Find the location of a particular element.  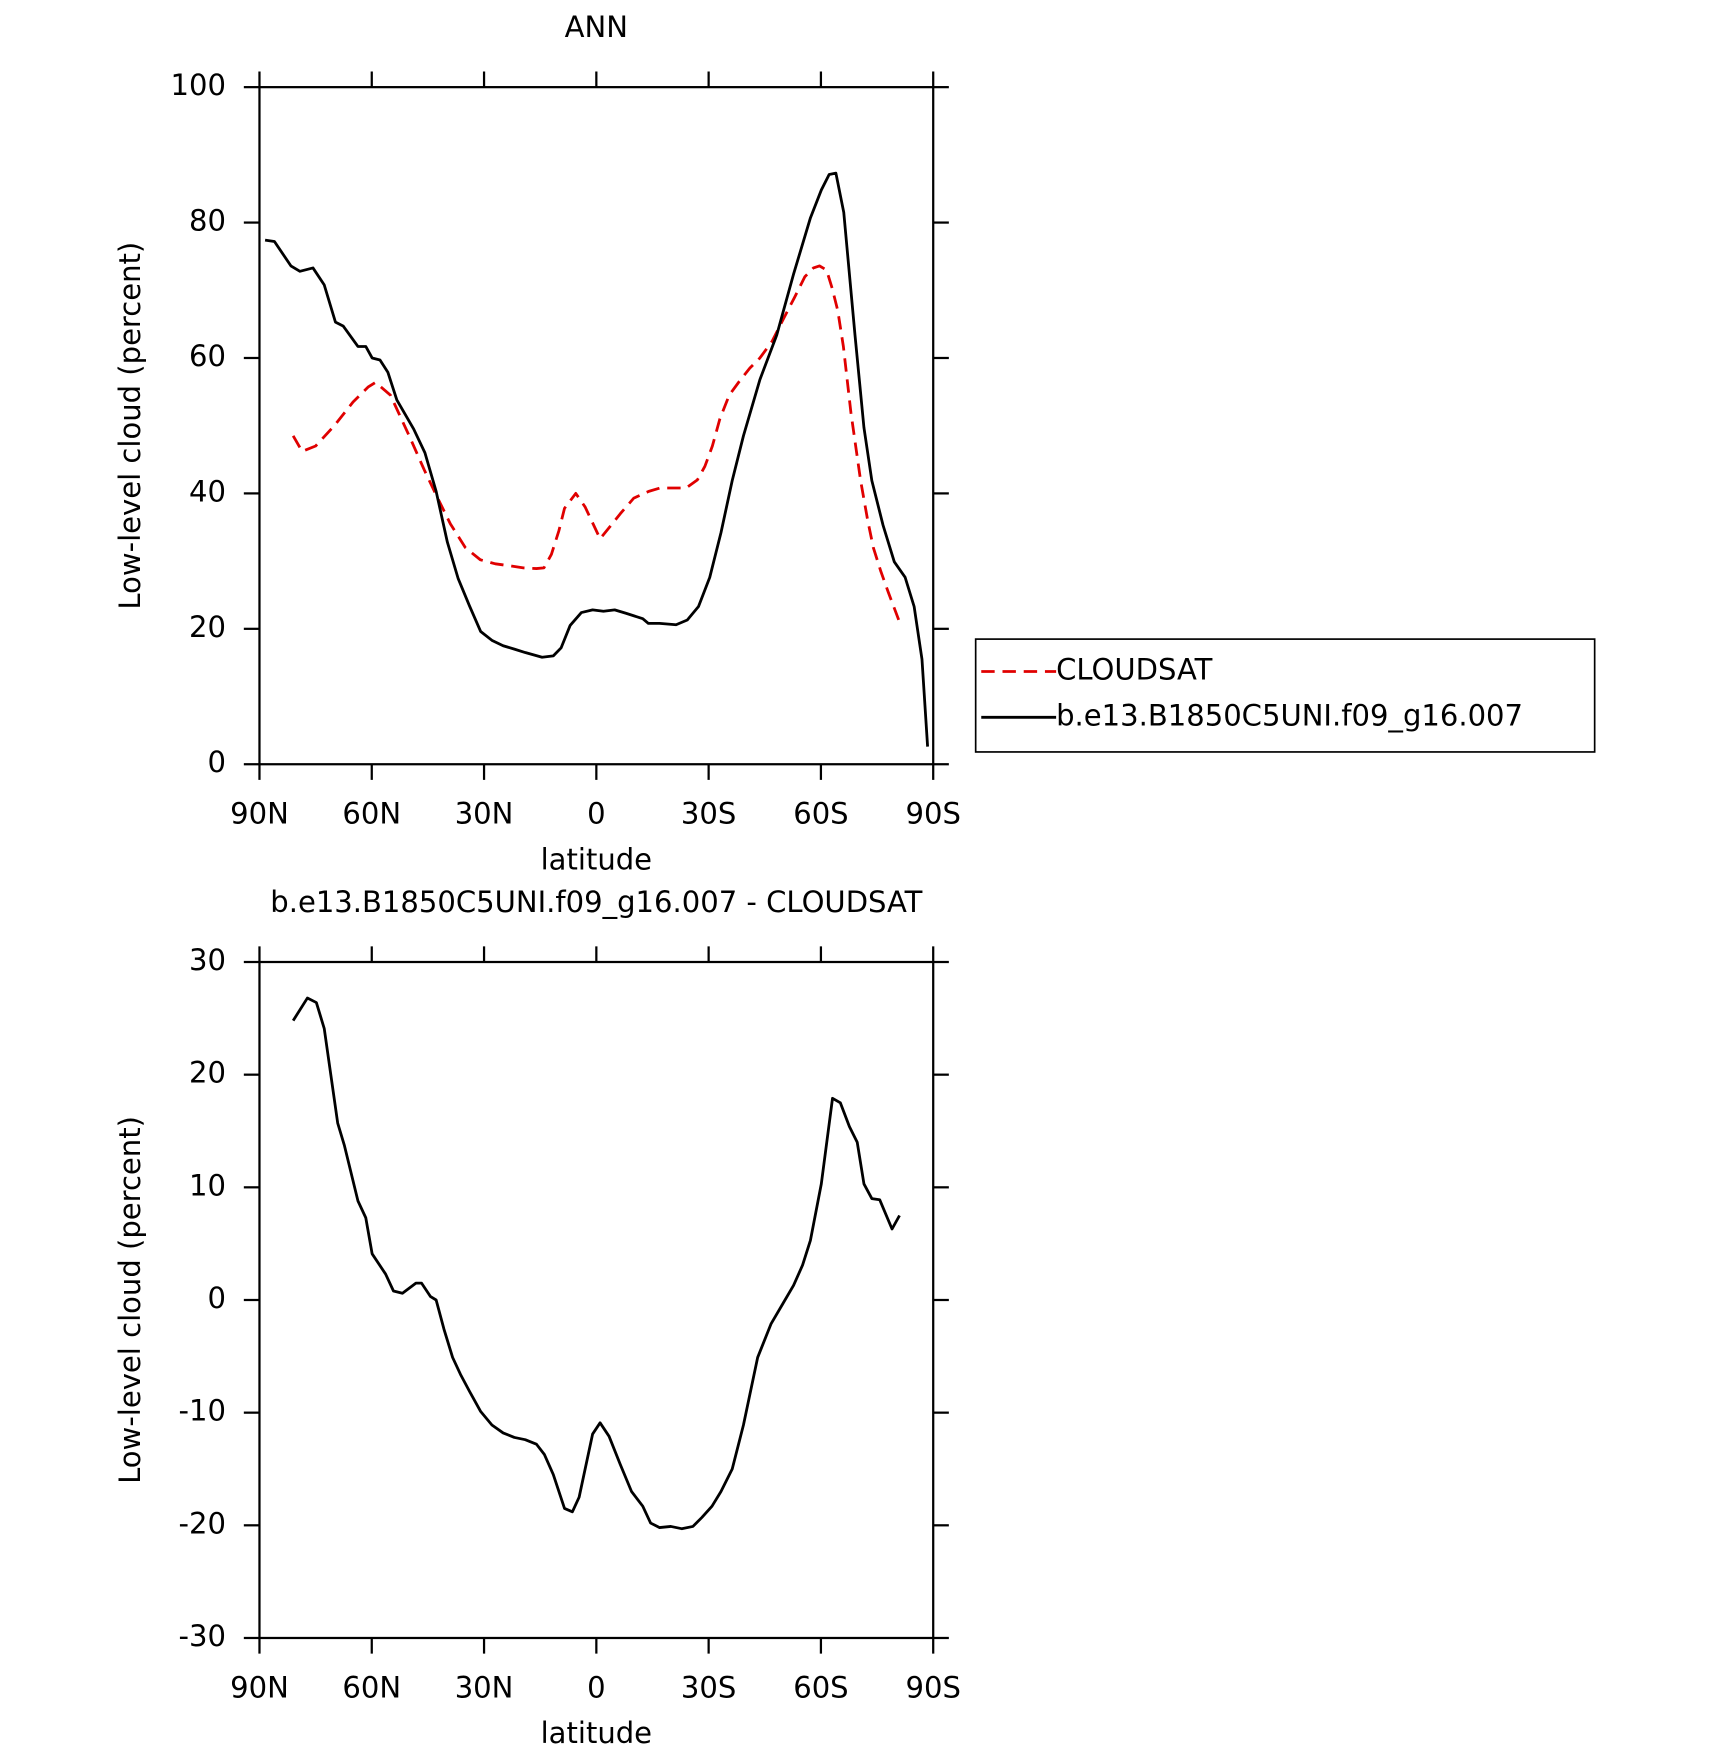

y-tick-label: 10 is located at coordinates (207, 1185).